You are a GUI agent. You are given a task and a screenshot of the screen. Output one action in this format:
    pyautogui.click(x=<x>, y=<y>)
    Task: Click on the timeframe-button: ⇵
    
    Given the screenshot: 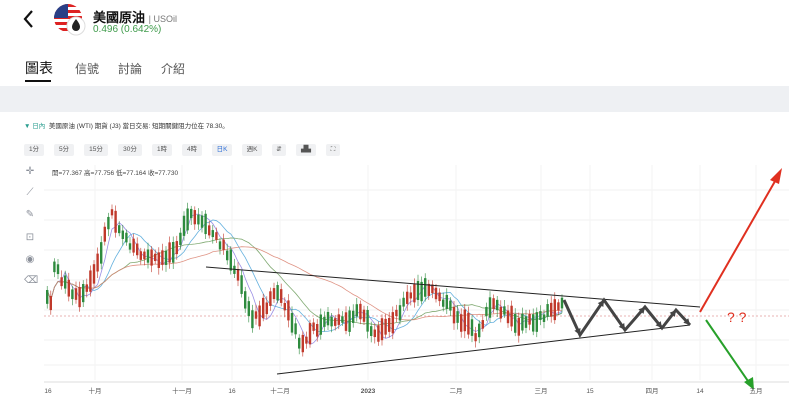 What is the action you would take?
    pyautogui.click(x=279, y=150)
    